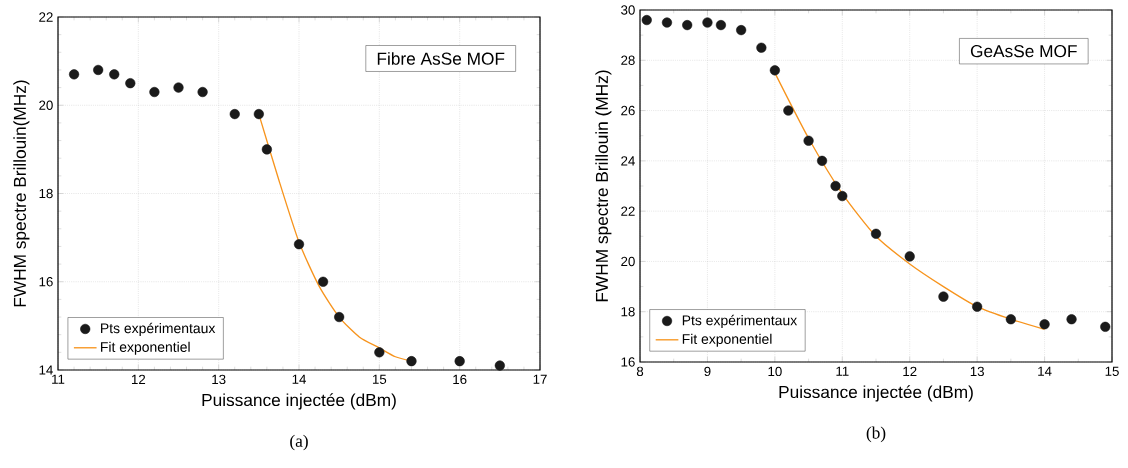  What do you see at coordinates (628, 110) in the screenshot?
I see `y-tick-label: 26` at bounding box center [628, 110].